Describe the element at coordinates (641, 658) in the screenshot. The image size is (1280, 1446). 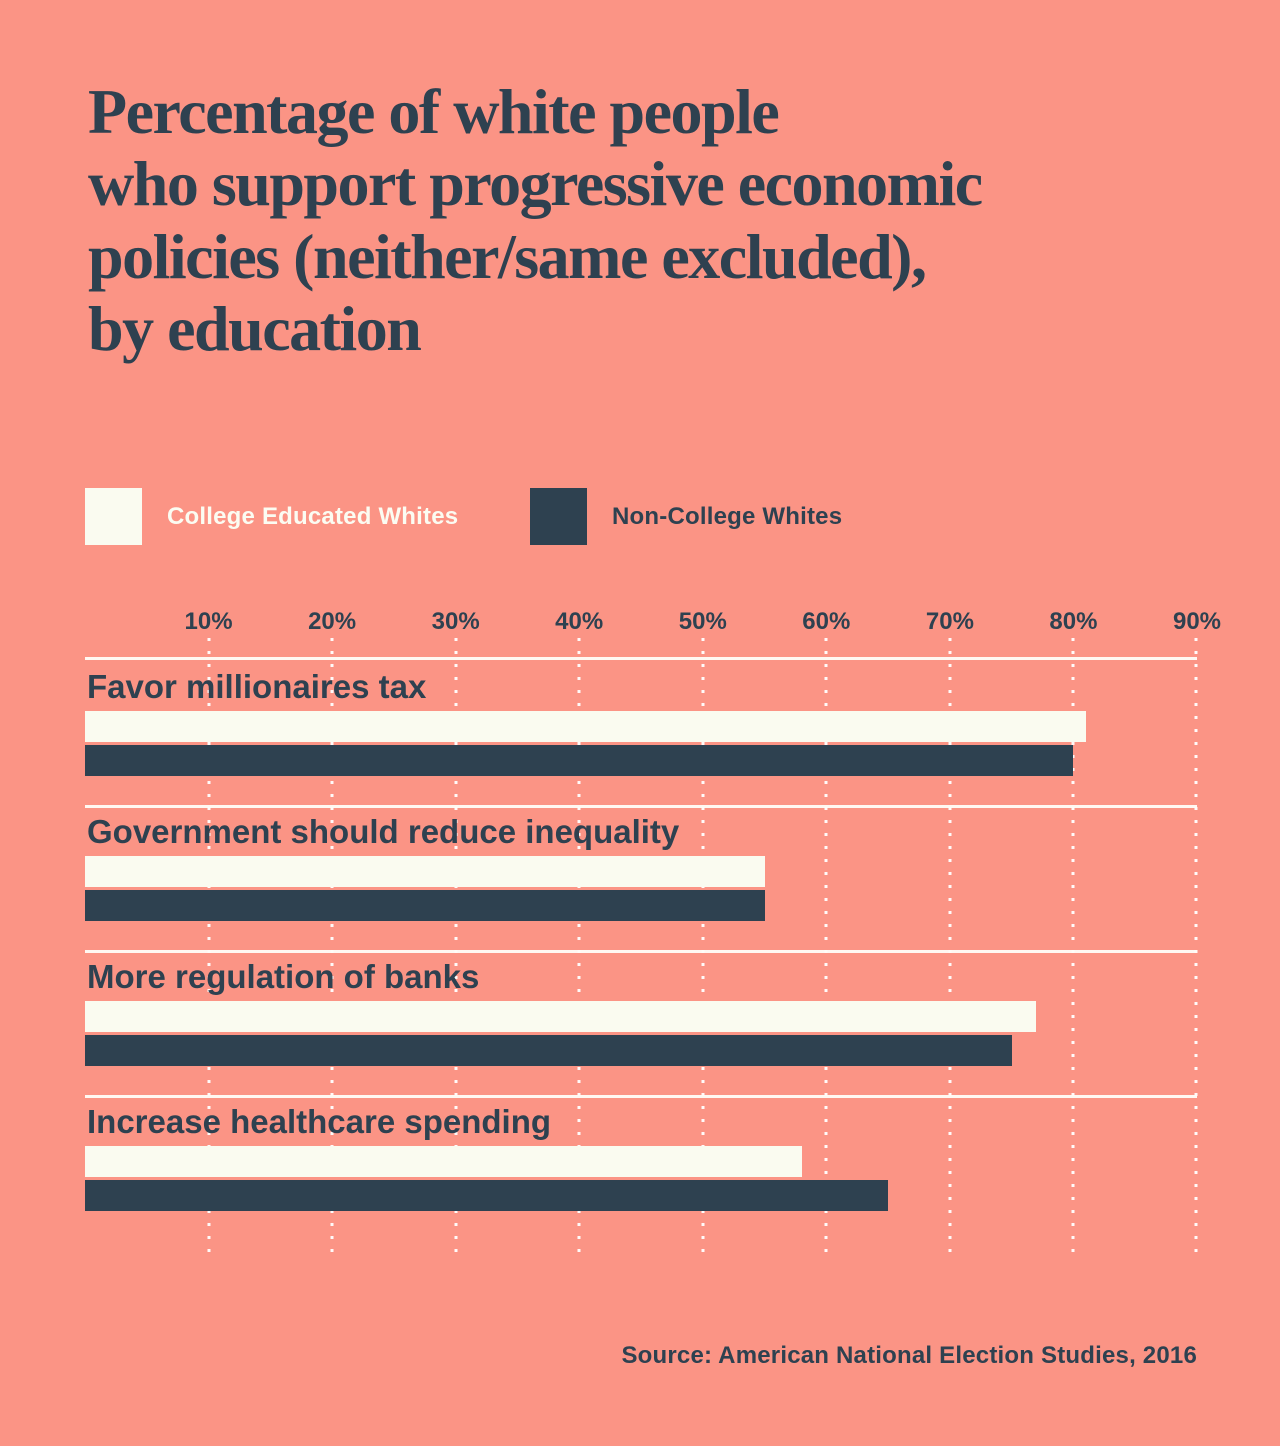
I see `x-axis-line` at that location.